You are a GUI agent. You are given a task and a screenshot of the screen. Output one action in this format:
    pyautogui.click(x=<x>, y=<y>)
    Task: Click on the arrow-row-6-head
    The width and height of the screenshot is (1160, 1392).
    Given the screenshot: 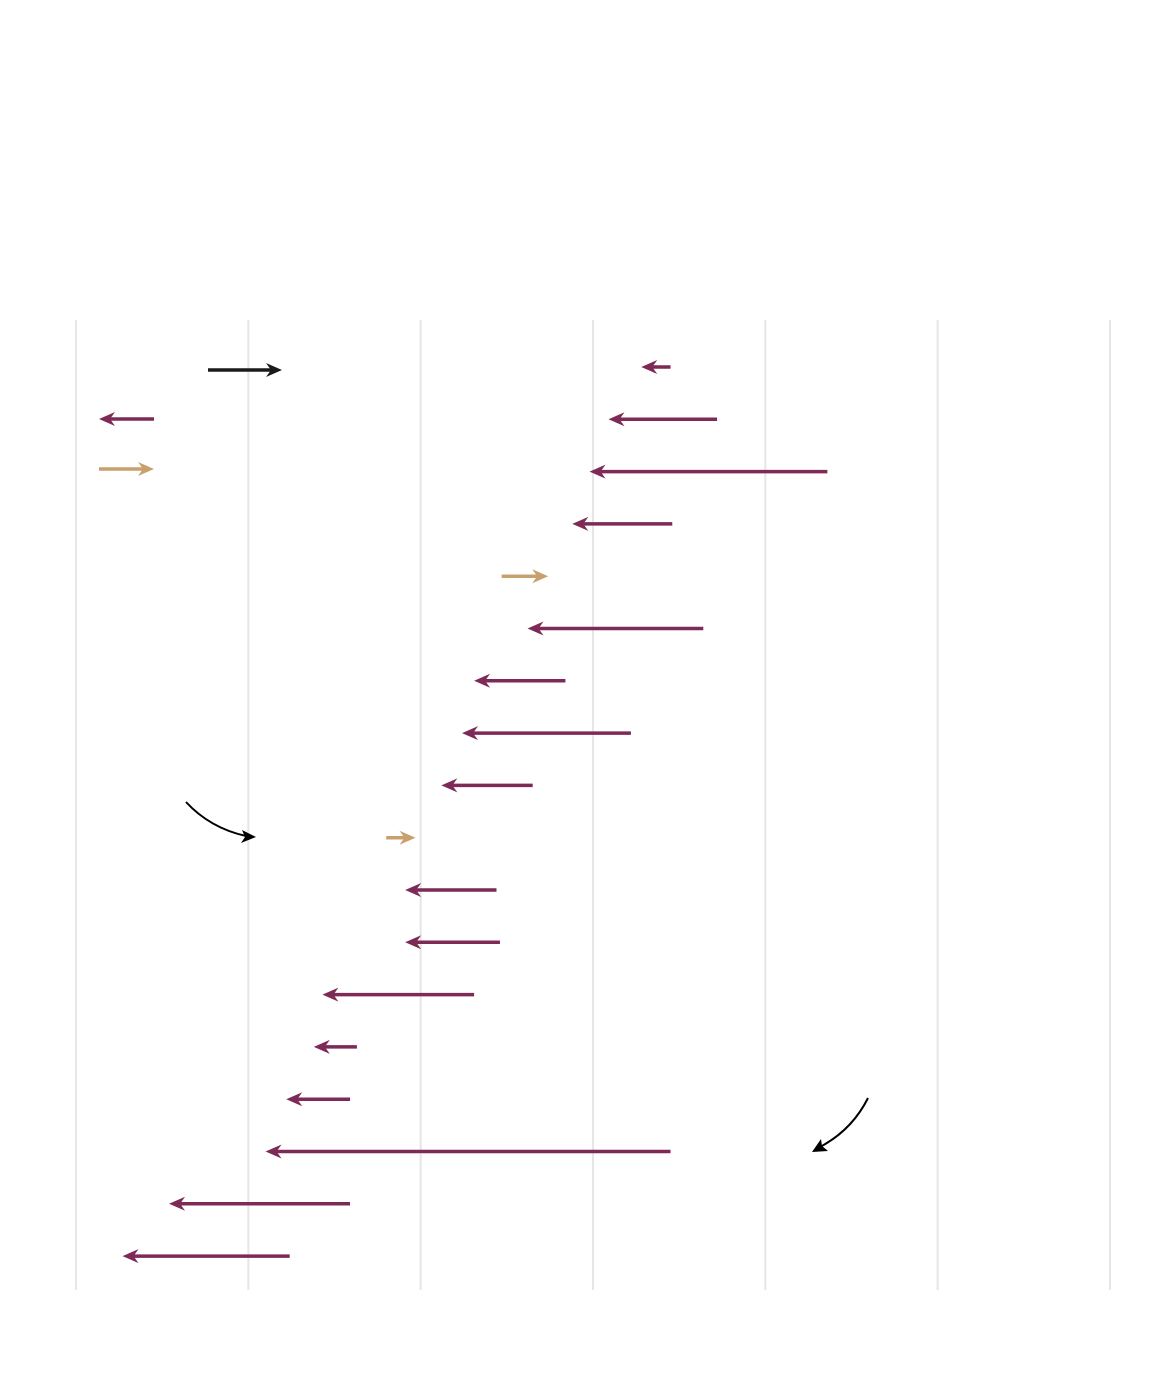 What is the action you would take?
    pyautogui.click(x=482, y=680)
    